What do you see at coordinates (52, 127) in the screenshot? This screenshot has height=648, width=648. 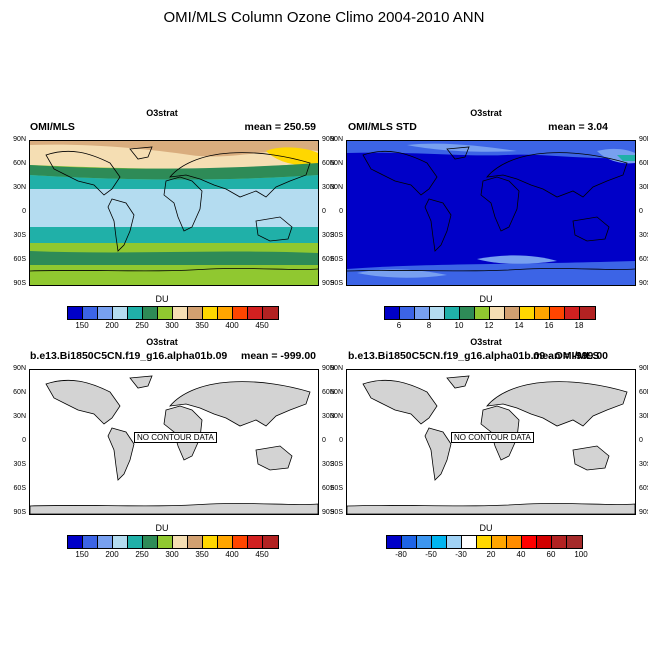 I see `panel-left-string: OMI/MLS` at bounding box center [52, 127].